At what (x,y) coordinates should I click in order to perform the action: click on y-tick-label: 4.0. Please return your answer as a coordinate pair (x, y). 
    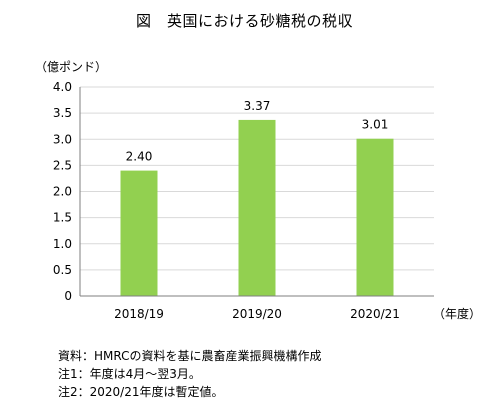
    Looking at the image, I should click on (62, 87).